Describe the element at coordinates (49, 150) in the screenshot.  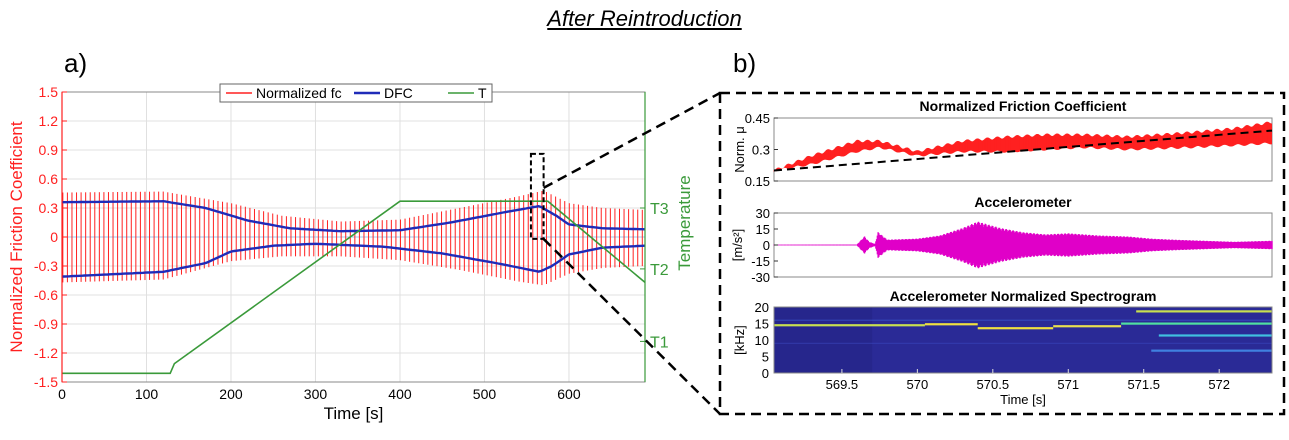
I see `y-tick-label: 0.9` at that location.